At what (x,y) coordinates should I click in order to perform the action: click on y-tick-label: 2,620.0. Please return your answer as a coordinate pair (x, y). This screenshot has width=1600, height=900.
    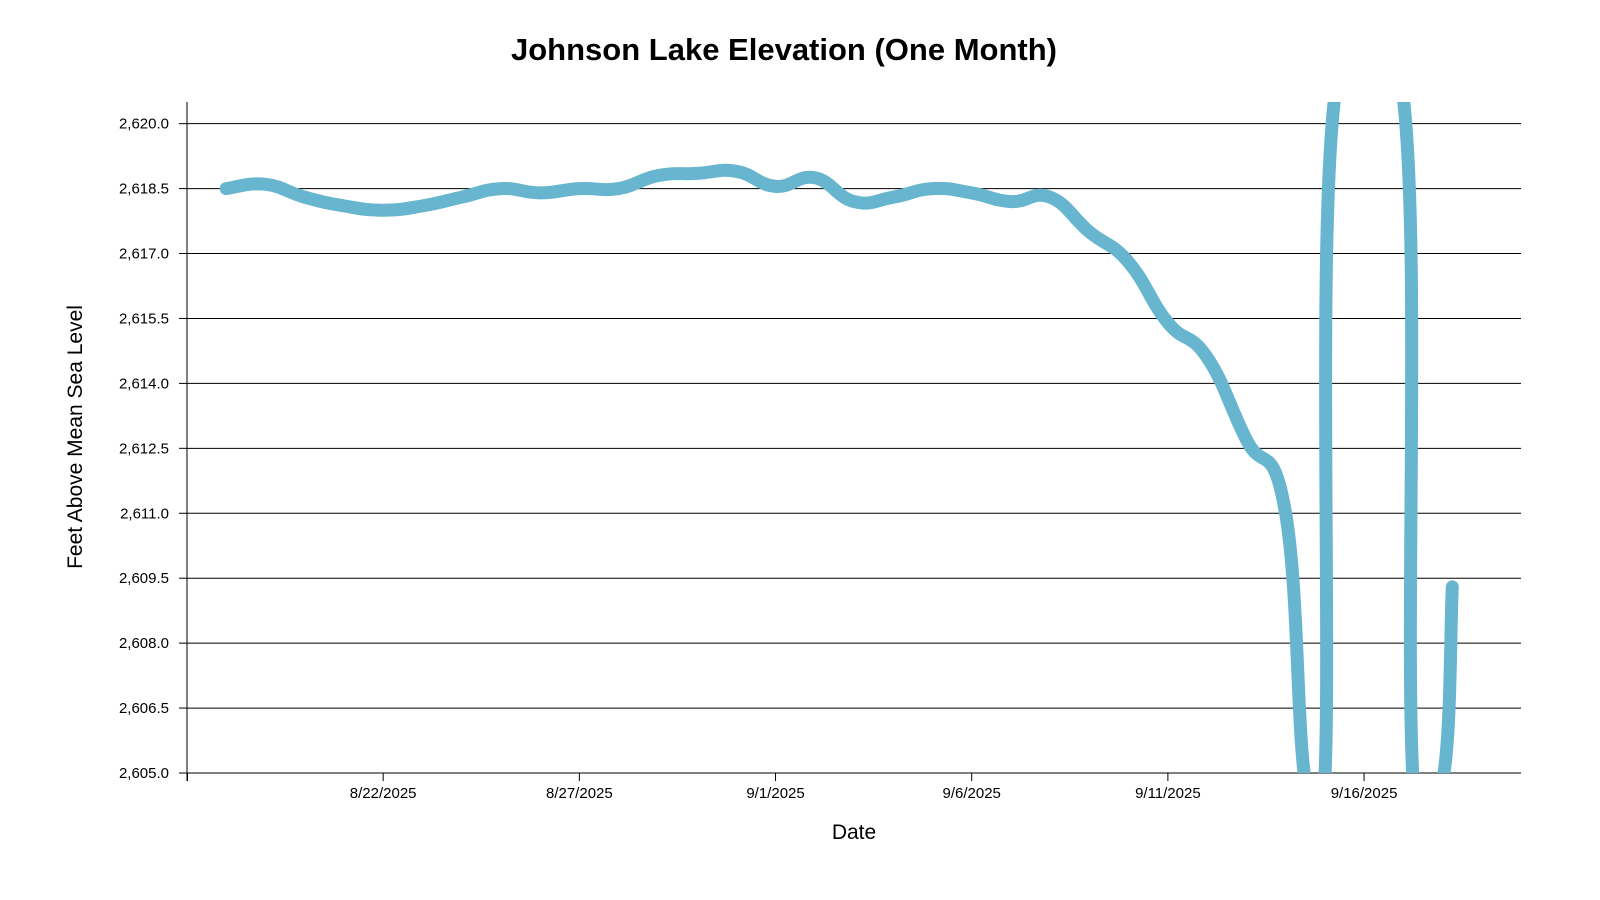
    Looking at the image, I should click on (144, 124).